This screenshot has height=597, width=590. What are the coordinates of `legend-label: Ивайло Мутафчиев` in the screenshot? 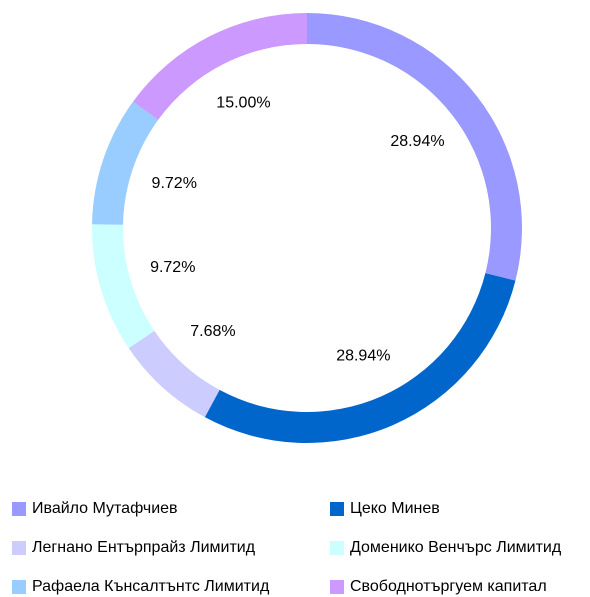 It's located at (105, 508).